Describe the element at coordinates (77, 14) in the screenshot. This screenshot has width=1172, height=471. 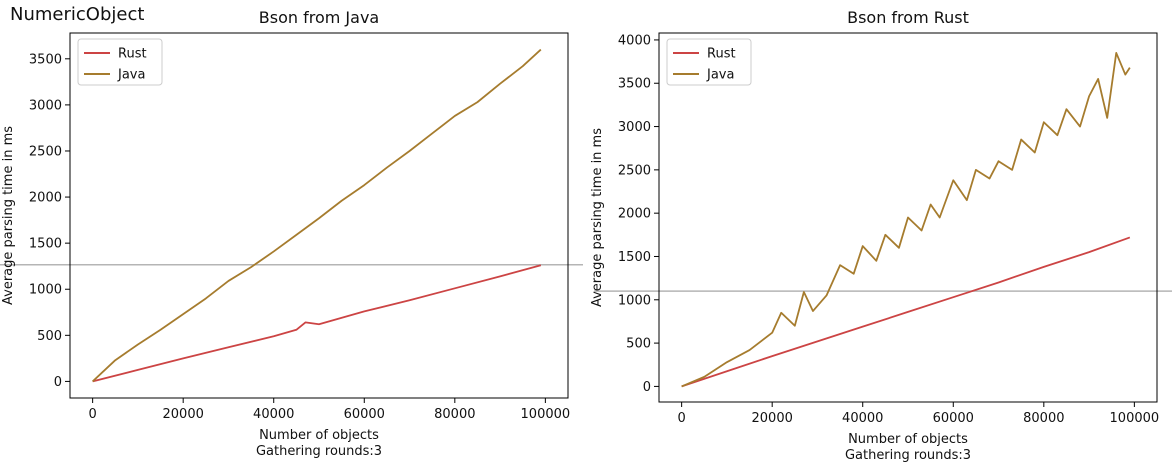
I see `figure-title: NumericObject` at that location.